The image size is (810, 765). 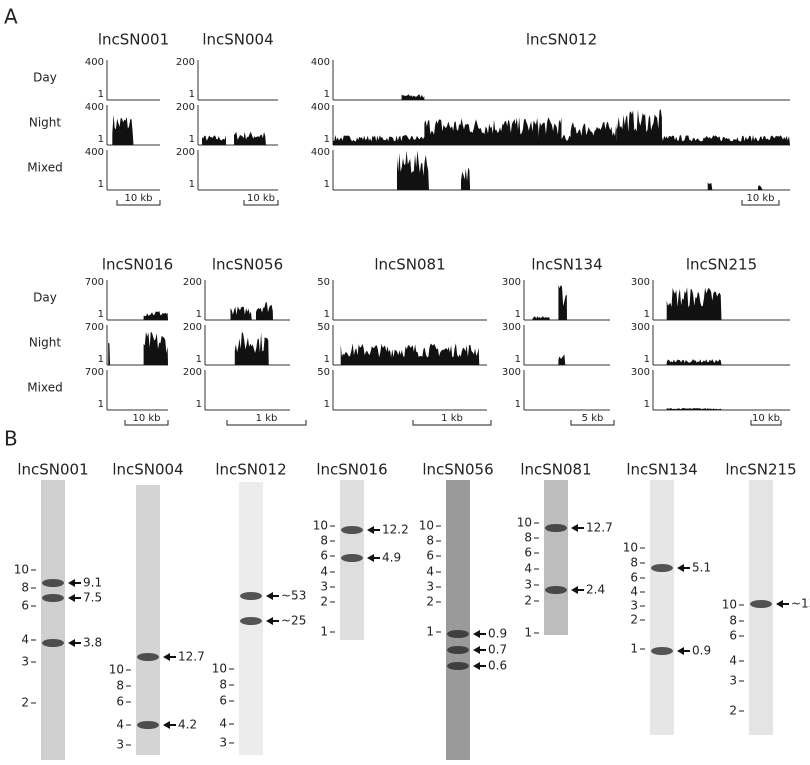 What do you see at coordinates (187, 725) in the screenshot?
I see `band-size: 4.2` at bounding box center [187, 725].